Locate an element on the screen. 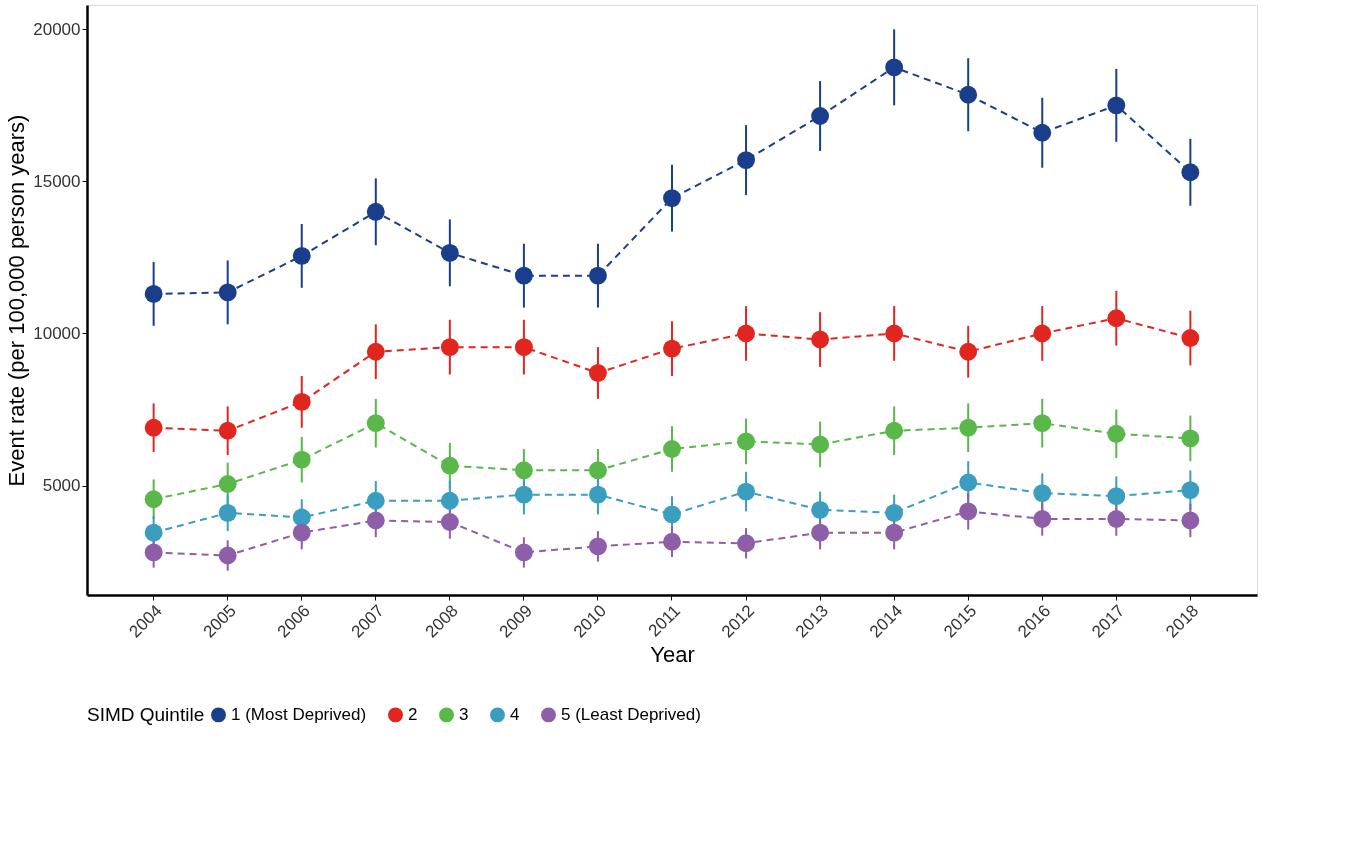  y-axis-title: Event rate (per 100,000 person years) is located at coordinates (17, 300).